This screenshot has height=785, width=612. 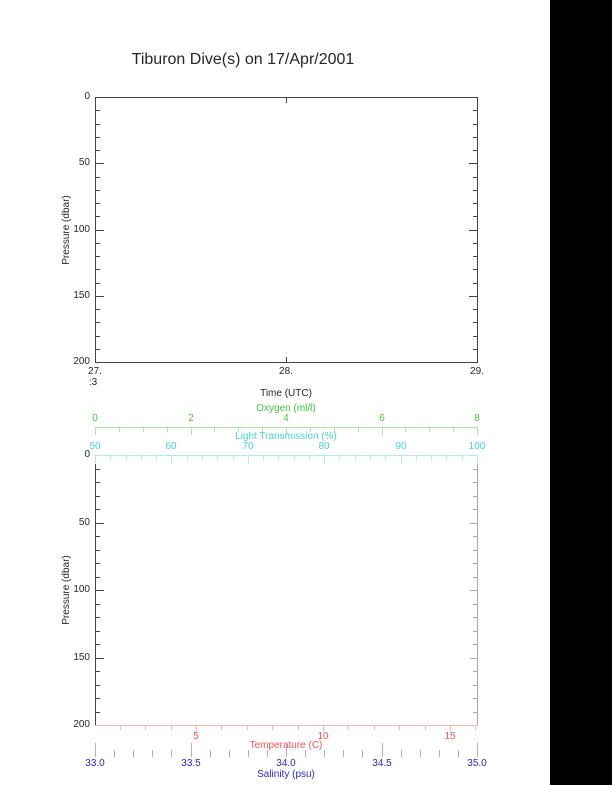 I want to click on axis-line-oxygen, so click(x=286, y=427).